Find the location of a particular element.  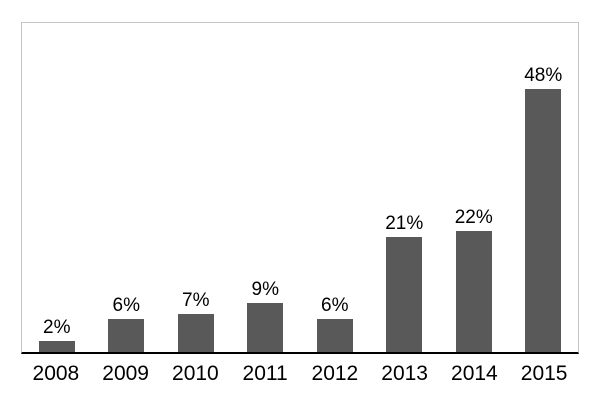

bar-group: 2% is located at coordinates (57, 187).